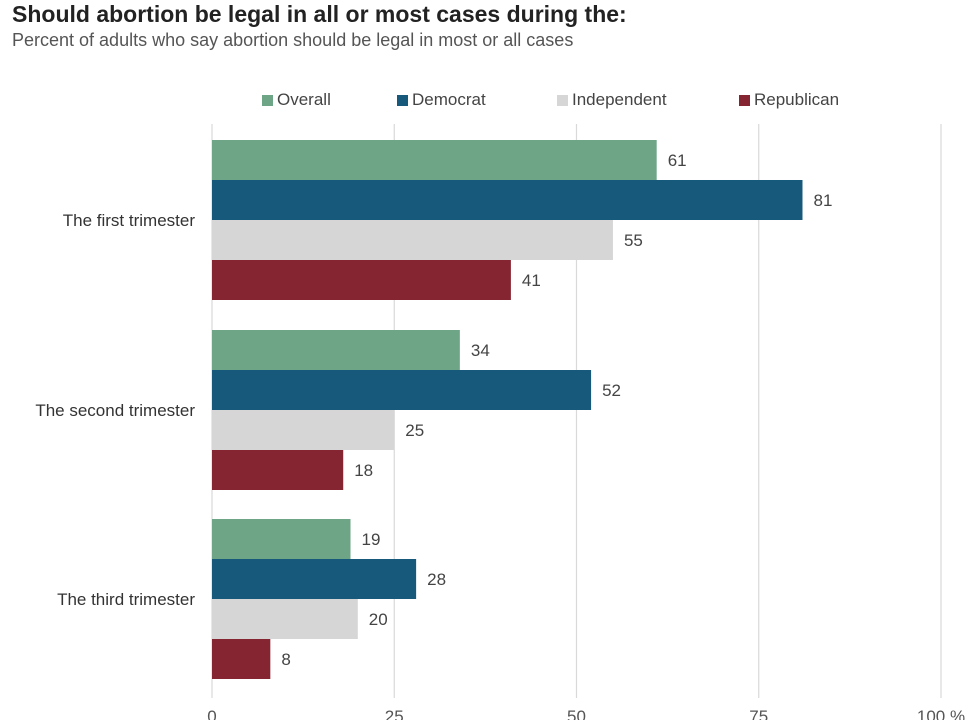 The height and width of the screenshot is (720, 980). What do you see at coordinates (126, 599) in the screenshot?
I see `category-label: The third trimester` at bounding box center [126, 599].